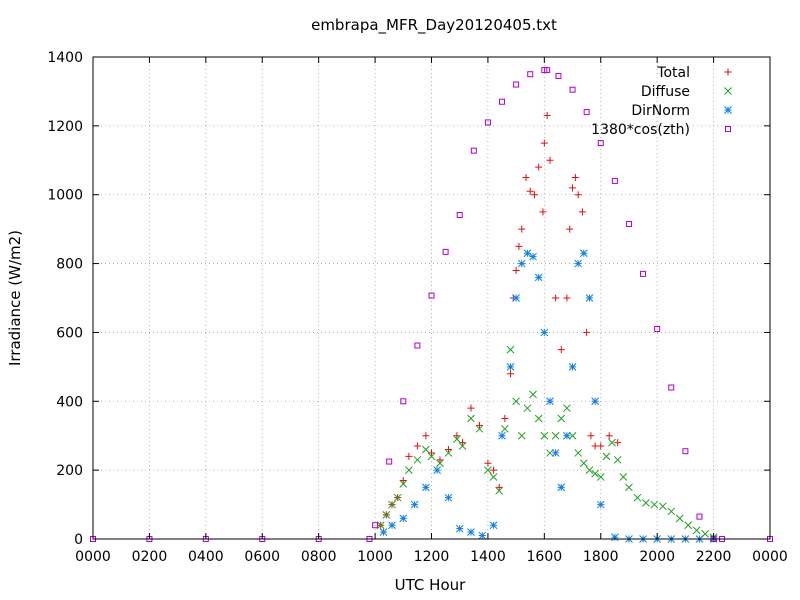  What do you see at coordinates (547, 443) in the screenshot?
I see `series-diffuse` at bounding box center [547, 443].